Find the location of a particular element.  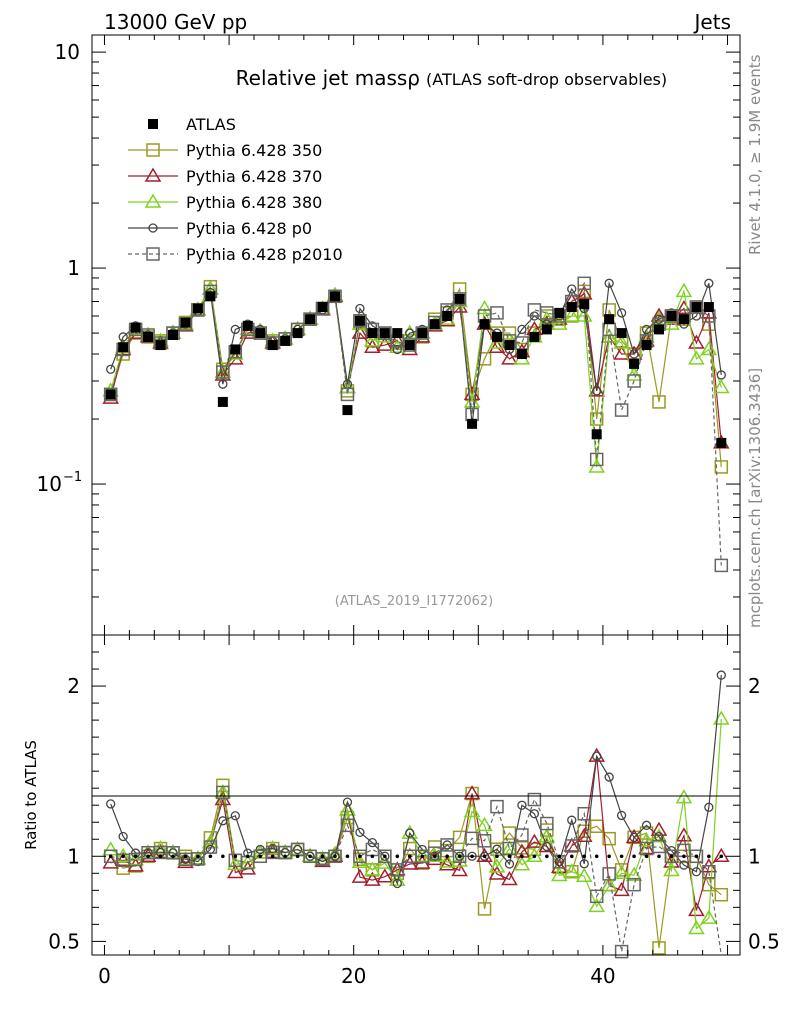

category-label: Jets is located at coordinates (712, 22).